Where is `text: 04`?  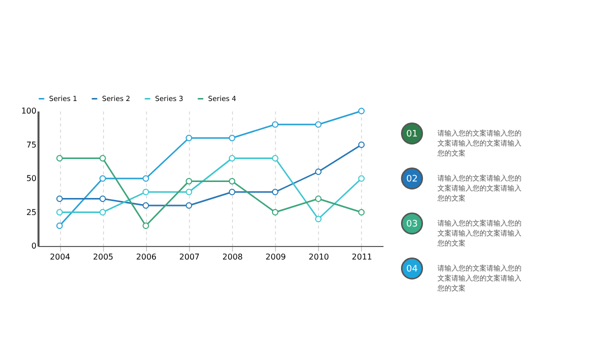
text: 04 is located at coordinates (412, 269).